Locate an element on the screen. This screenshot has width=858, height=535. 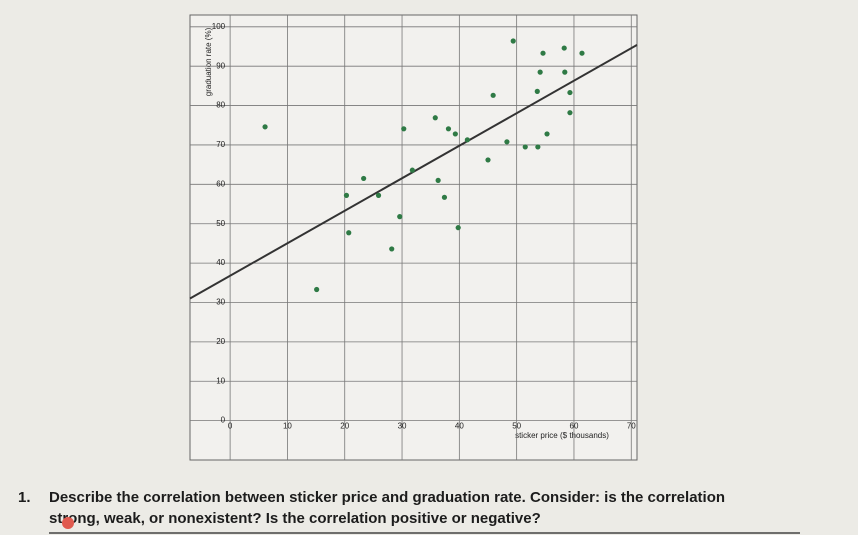
x-tick-label: 30 is located at coordinates (402, 426).